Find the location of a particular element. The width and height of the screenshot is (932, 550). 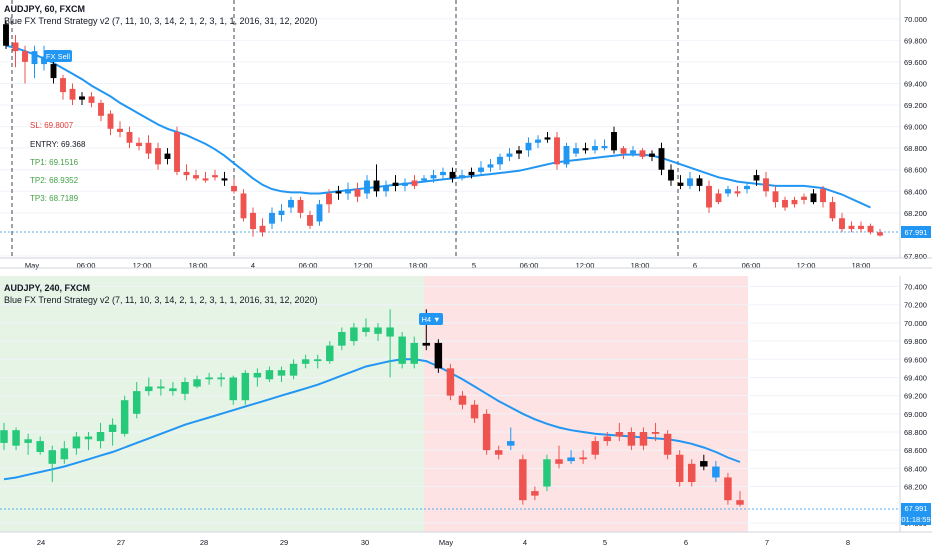

hourly-last-price-tag: 67.991 is located at coordinates (916, 232).